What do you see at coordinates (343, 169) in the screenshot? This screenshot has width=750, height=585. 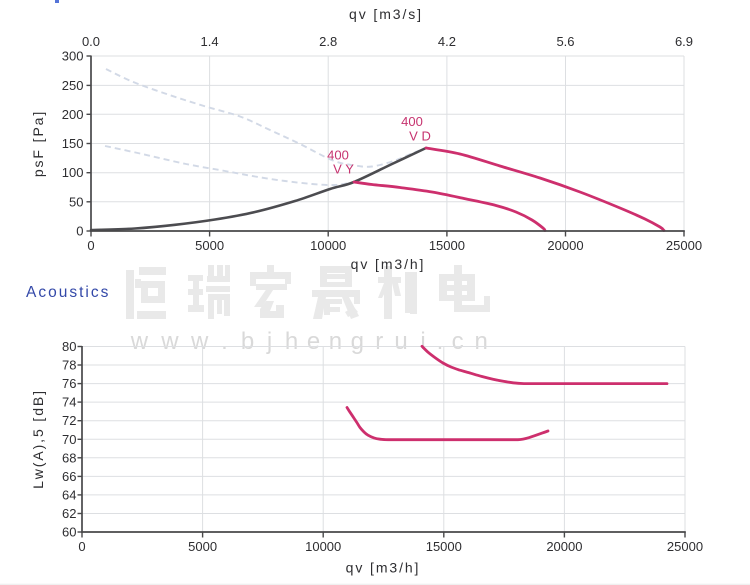 I see `svg-text: V Y` at bounding box center [343, 169].